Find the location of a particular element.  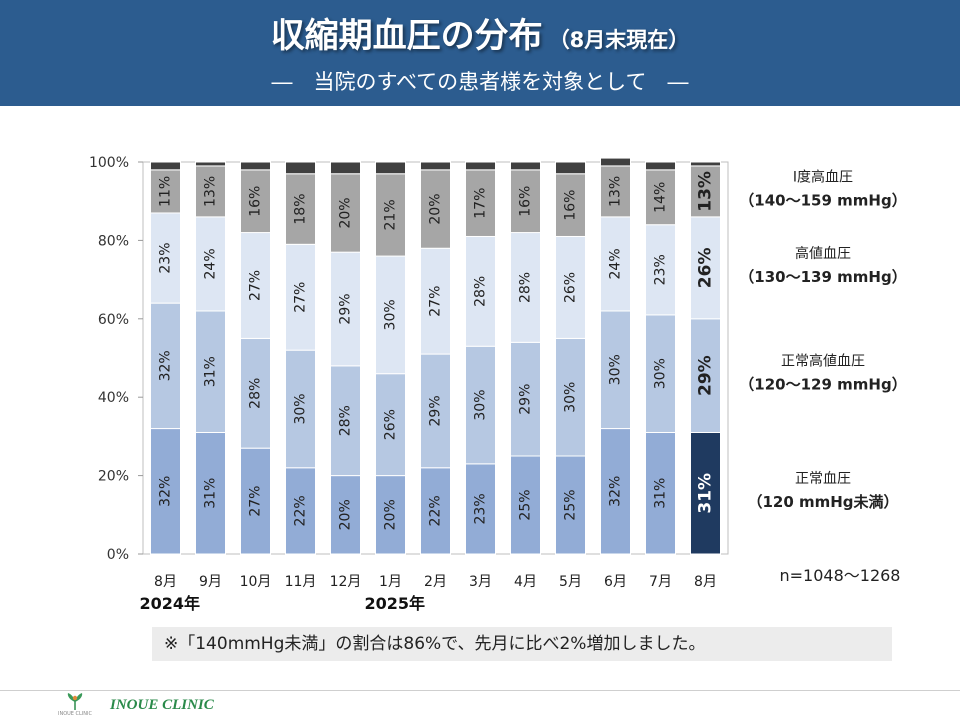

x-tick-label: 2月 is located at coordinates (435, 582).